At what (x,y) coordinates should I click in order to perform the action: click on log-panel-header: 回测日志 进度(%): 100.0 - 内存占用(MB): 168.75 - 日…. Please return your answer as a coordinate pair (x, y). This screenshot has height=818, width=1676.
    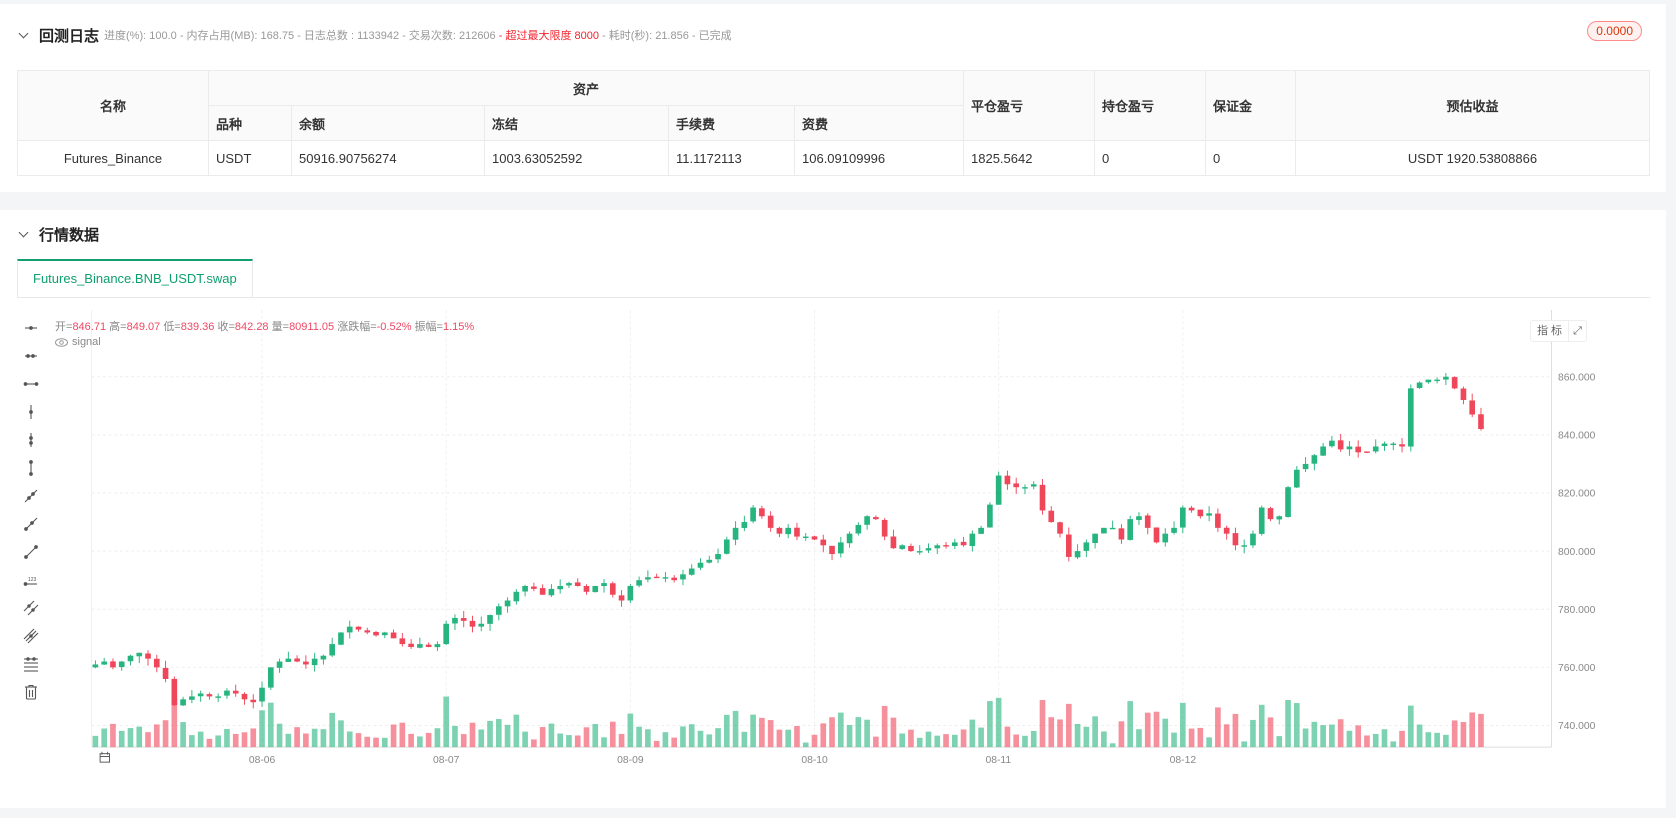
    Looking at the image, I should click on (374, 35).